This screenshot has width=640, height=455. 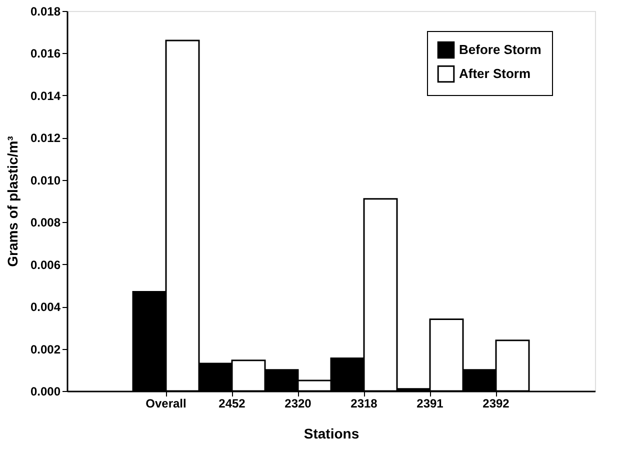 I want to click on y-tick-label: 0.010, so click(x=45, y=180).